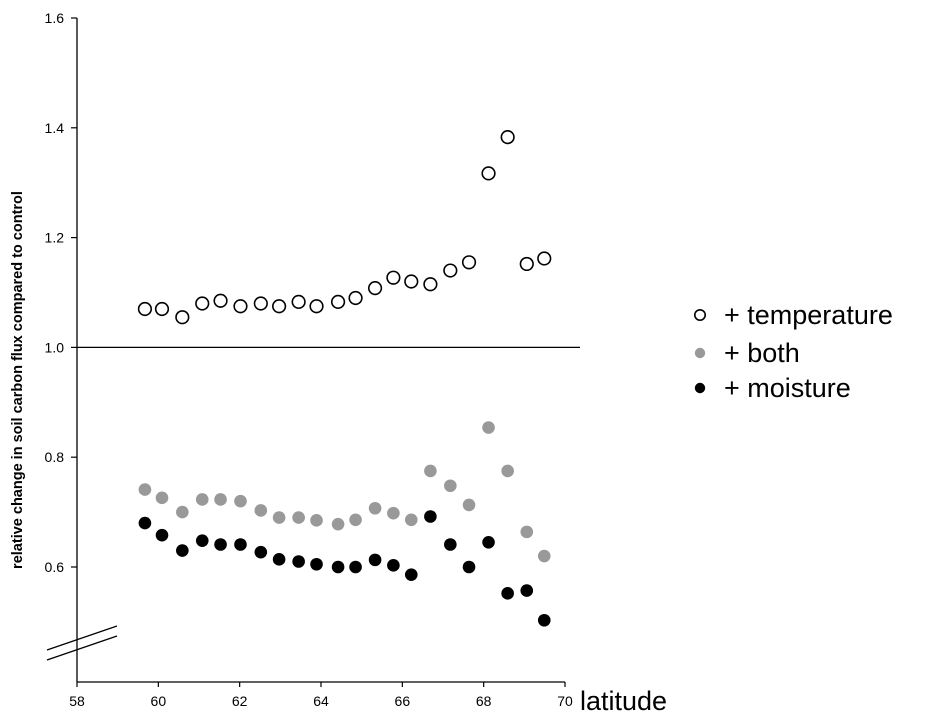 The image size is (931, 717). I want to click on legend-label: + moisture, so click(787, 388).